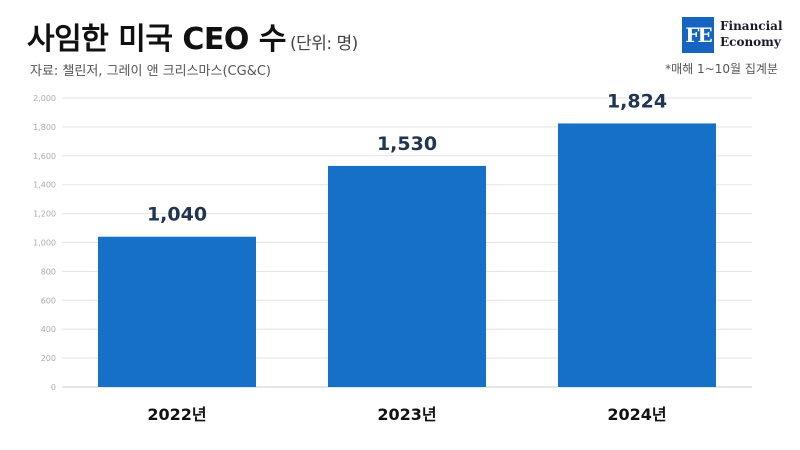 This screenshot has height=450, width=800. What do you see at coordinates (407, 144) in the screenshot?
I see `bar-value-label: 1,530` at bounding box center [407, 144].